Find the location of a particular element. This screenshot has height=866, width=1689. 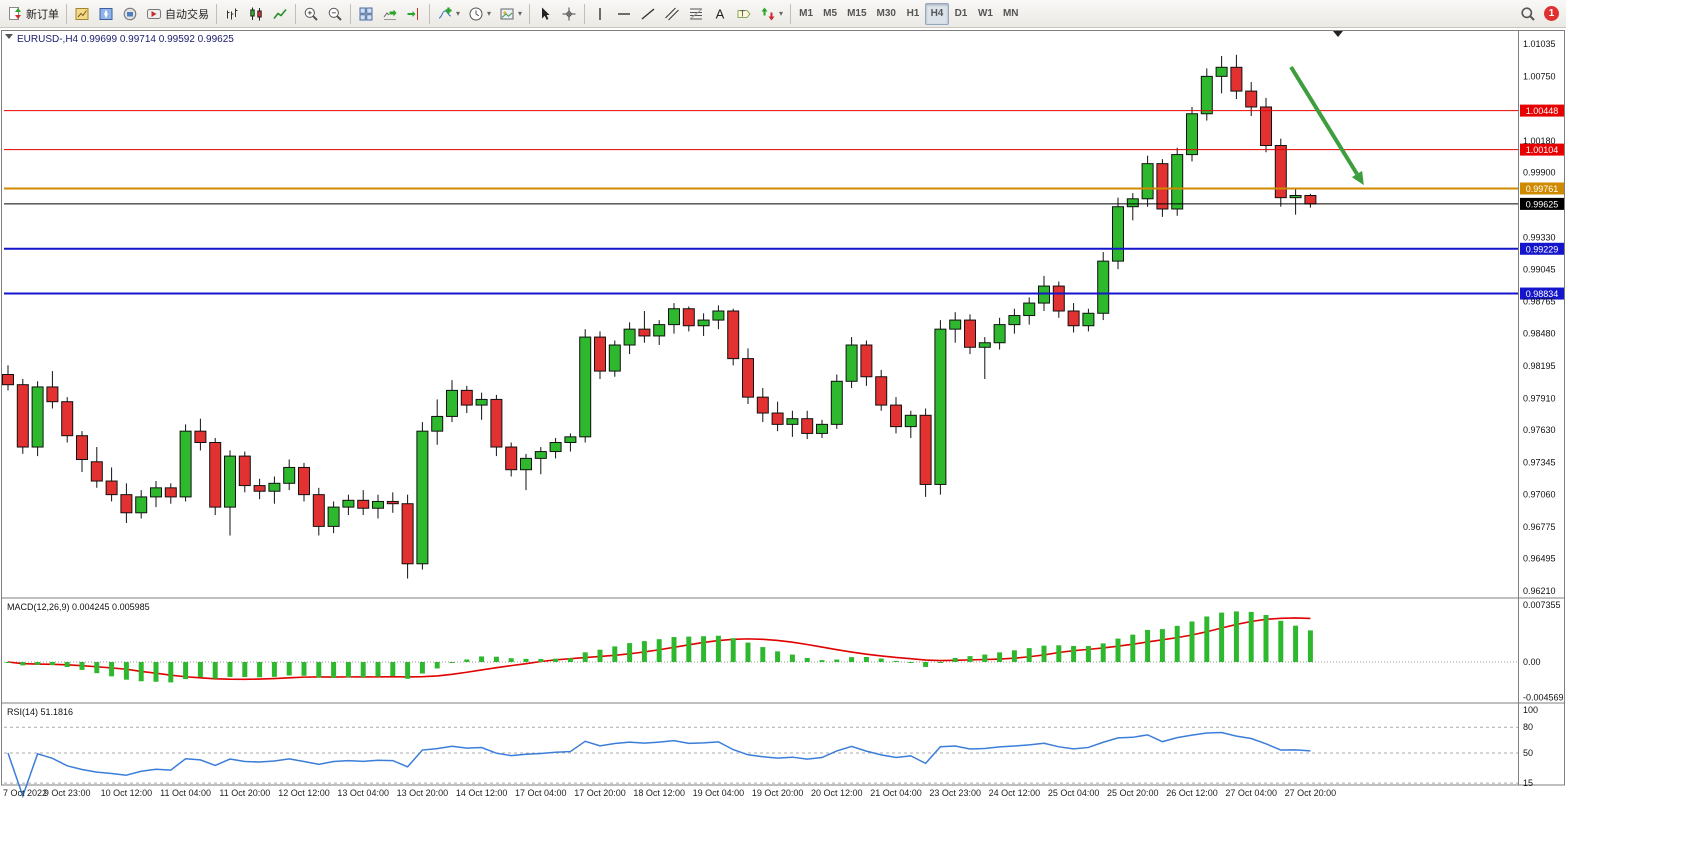

svg-text: 13 Oct 04:00 is located at coordinates (363, 793).